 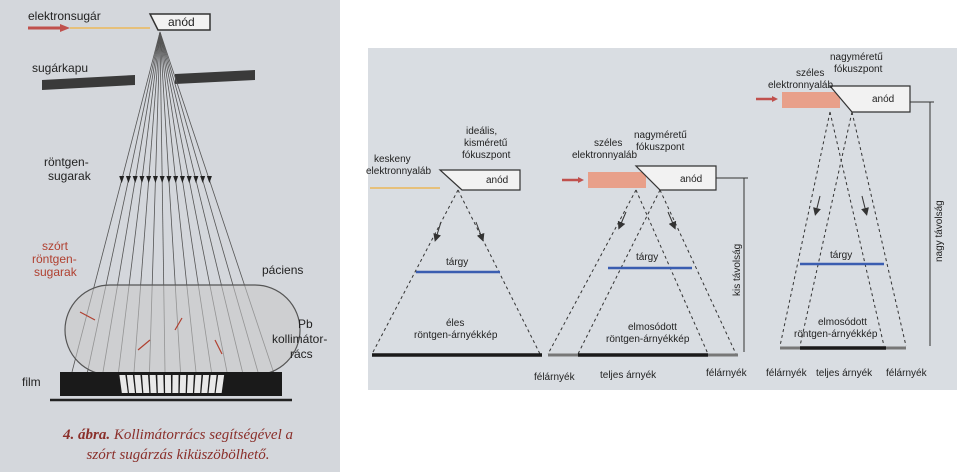 I want to click on scatter-arrows, so click(x=151, y=333).